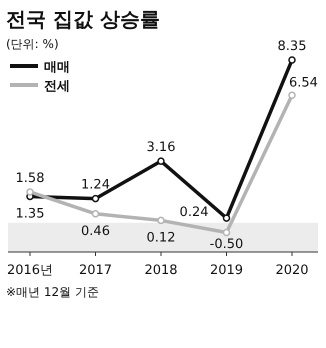  I want to click on chart-title: 전국 집값 상승률, so click(83, 19).